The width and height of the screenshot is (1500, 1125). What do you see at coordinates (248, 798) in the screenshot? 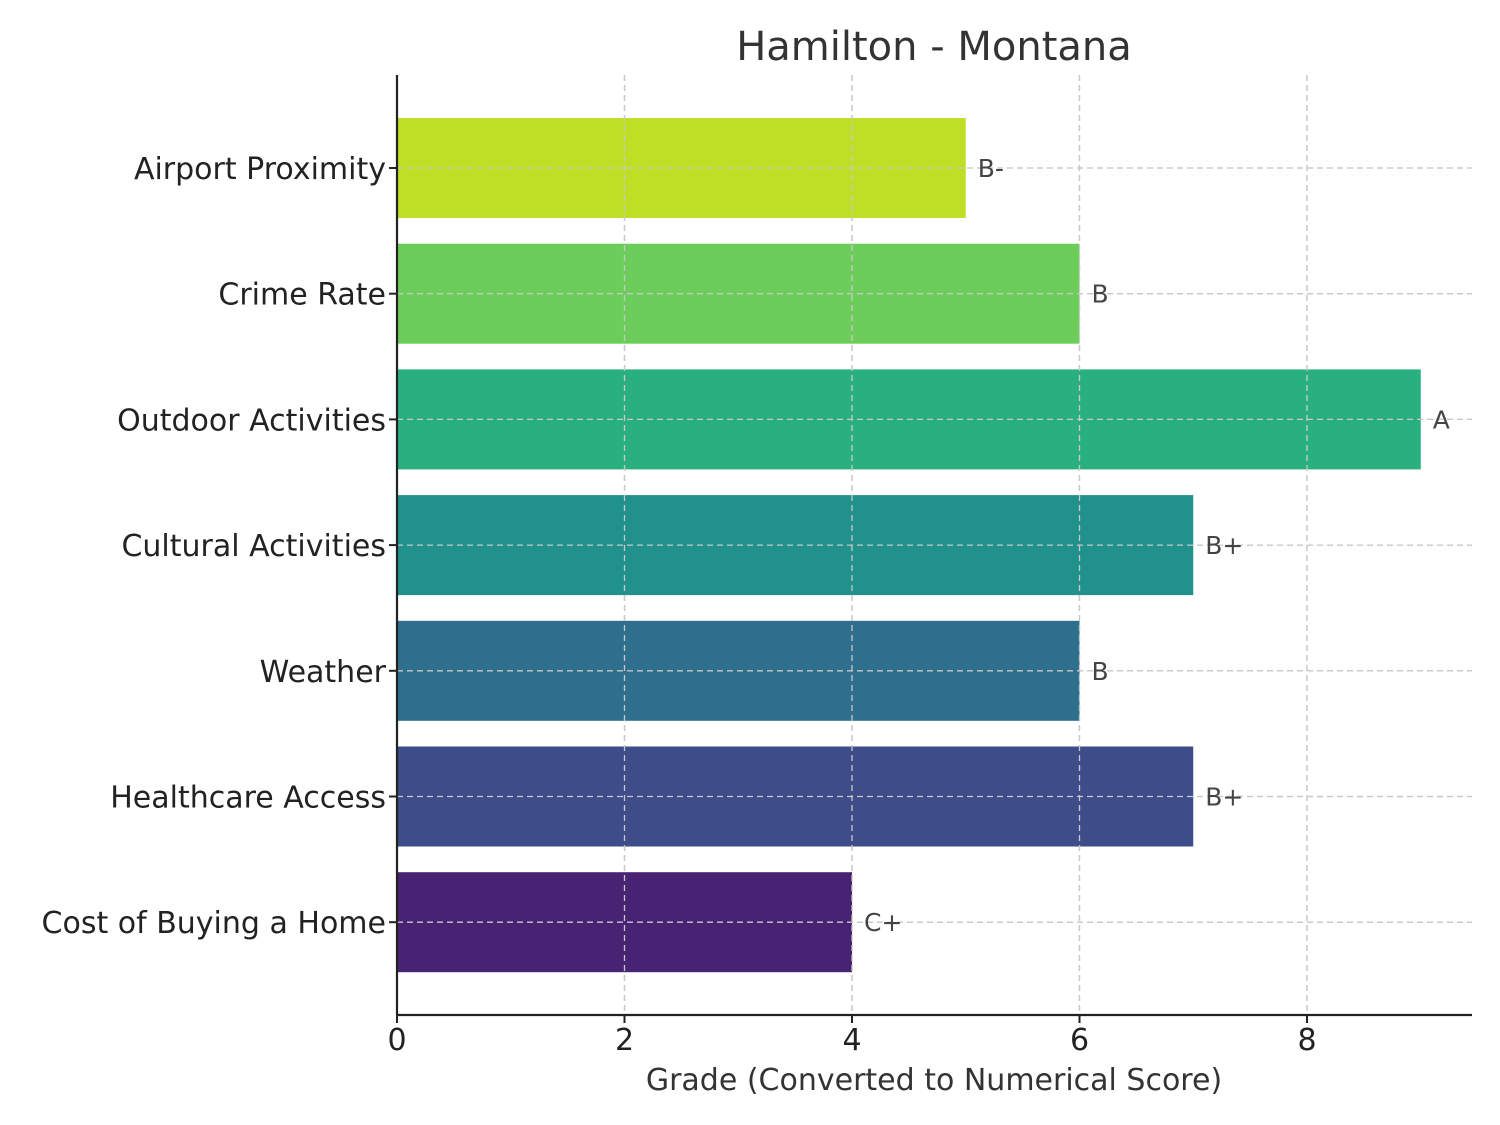
I see `category-label: Healthcare Access` at bounding box center [248, 798].